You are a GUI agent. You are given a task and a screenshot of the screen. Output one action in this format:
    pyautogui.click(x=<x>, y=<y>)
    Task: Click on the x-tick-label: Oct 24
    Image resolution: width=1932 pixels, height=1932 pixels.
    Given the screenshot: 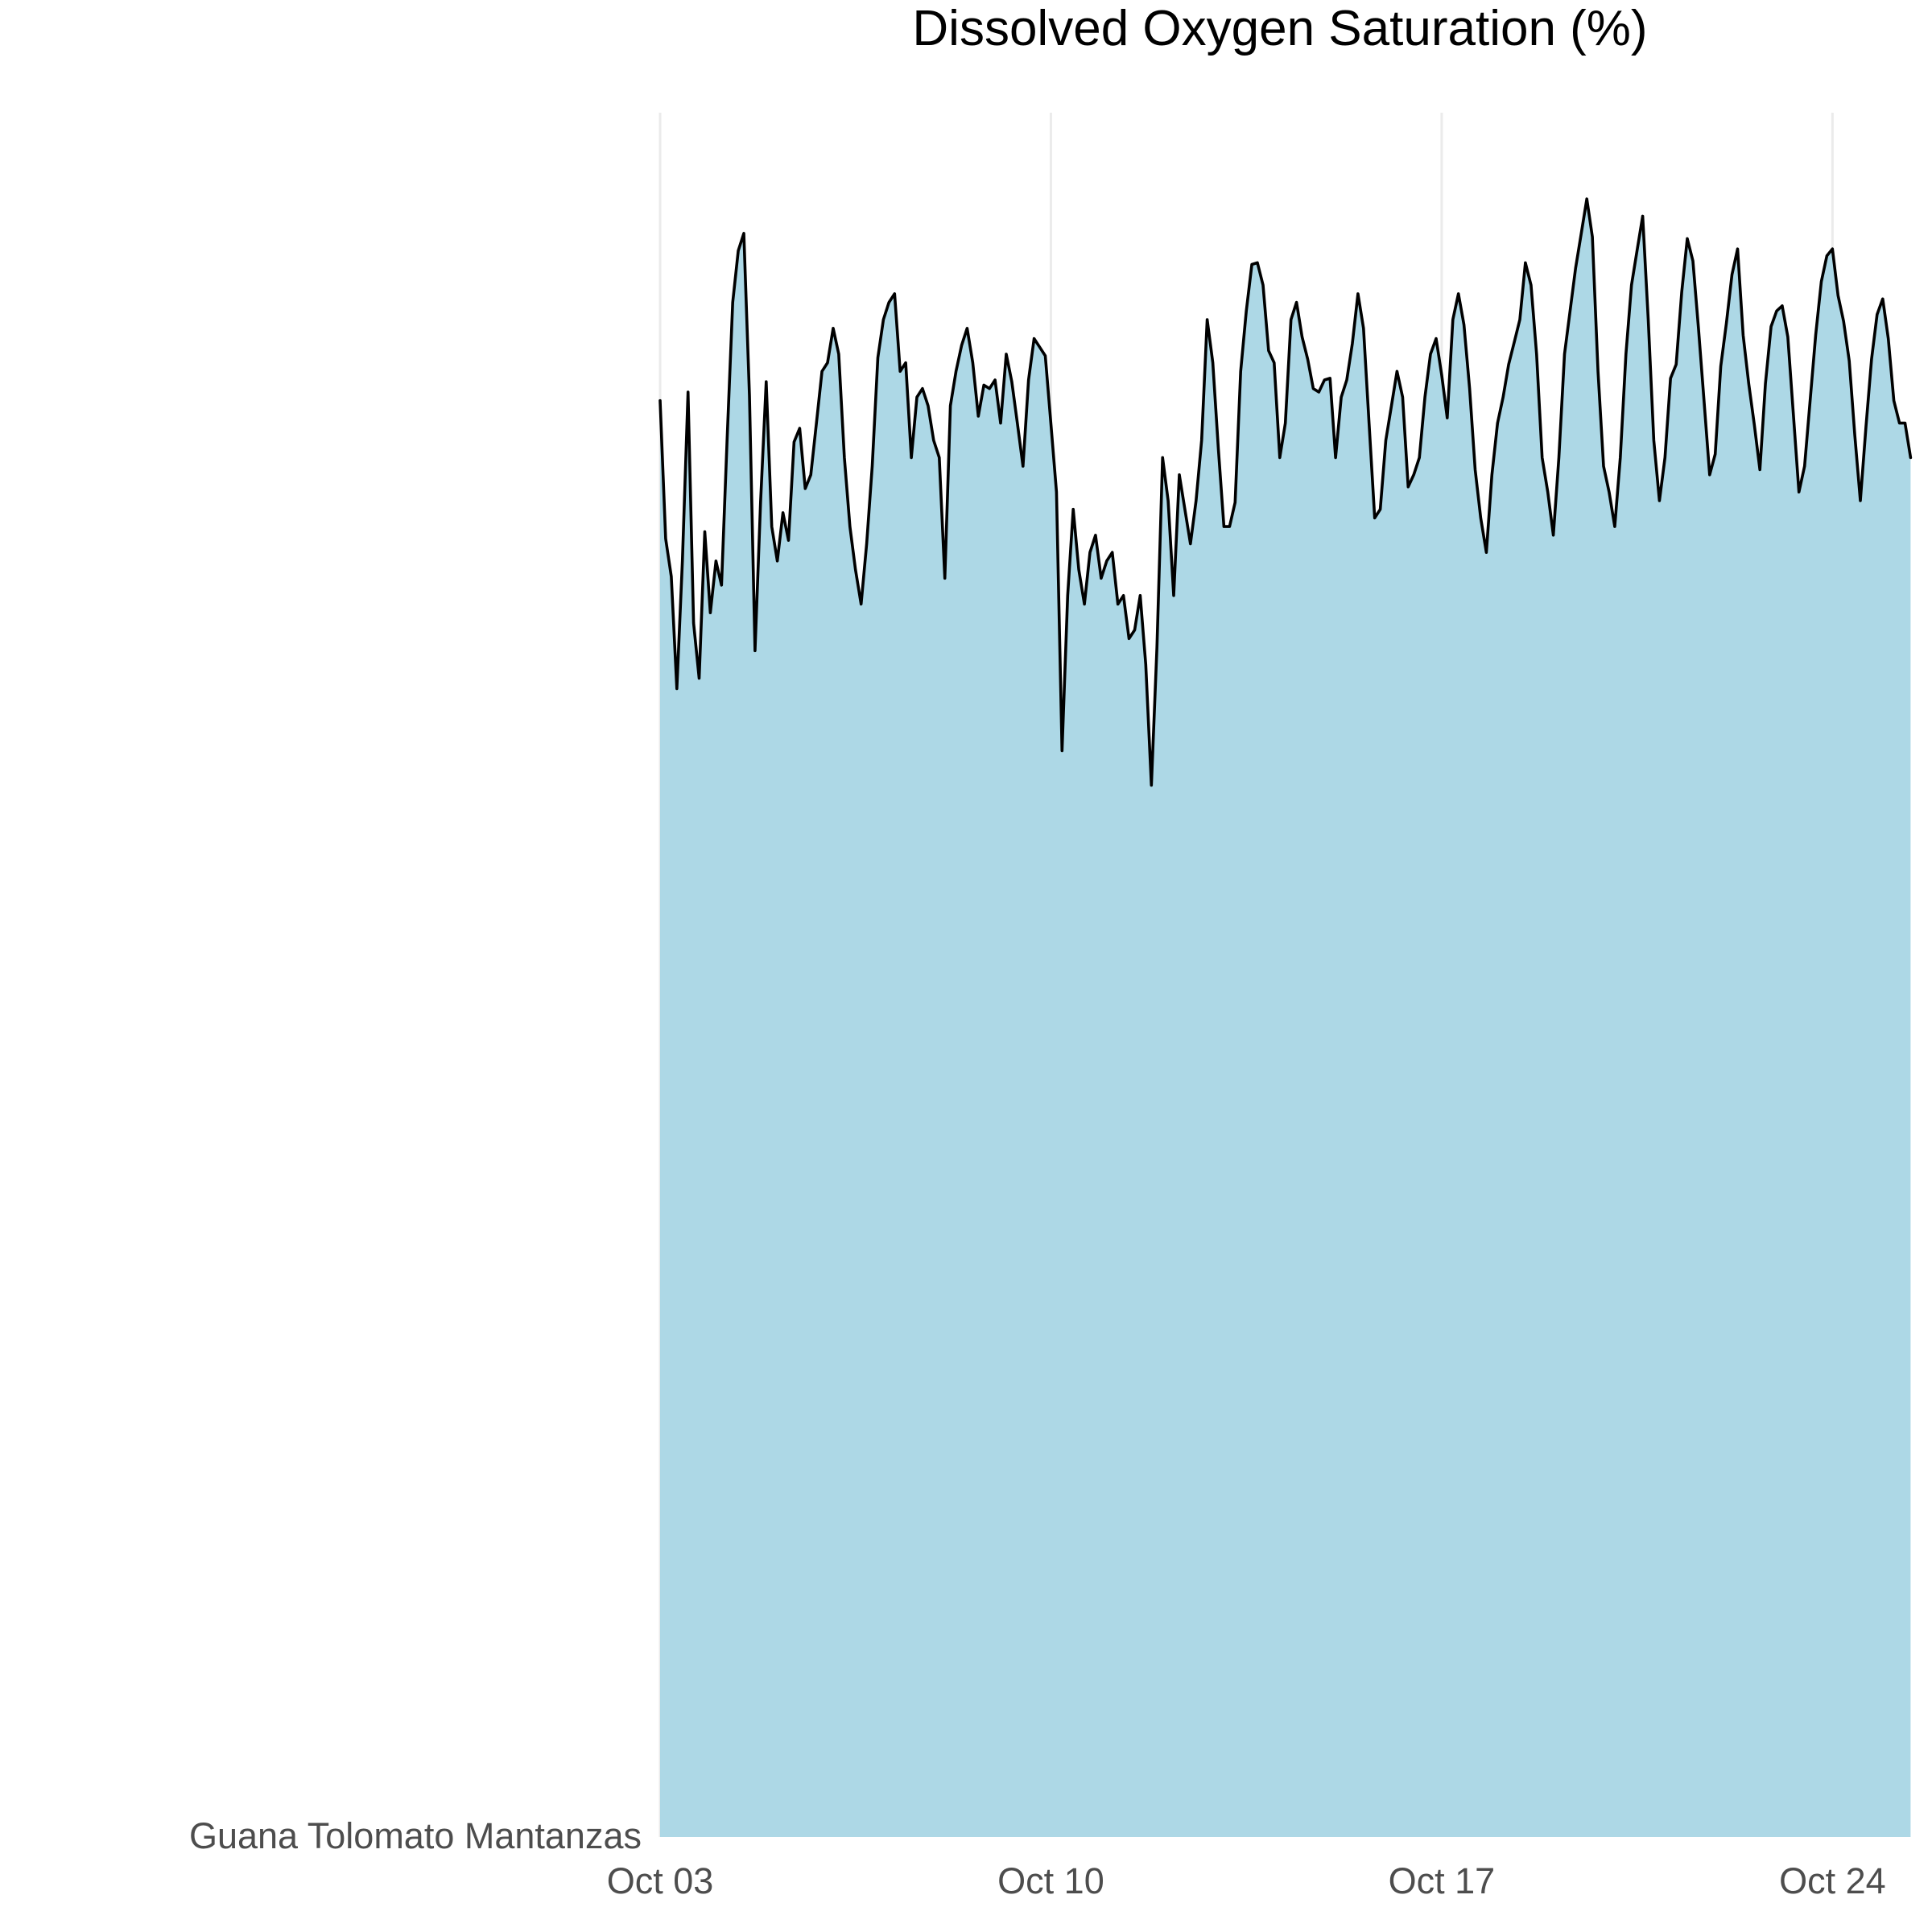 What is the action you would take?
    pyautogui.click(x=1832, y=1880)
    